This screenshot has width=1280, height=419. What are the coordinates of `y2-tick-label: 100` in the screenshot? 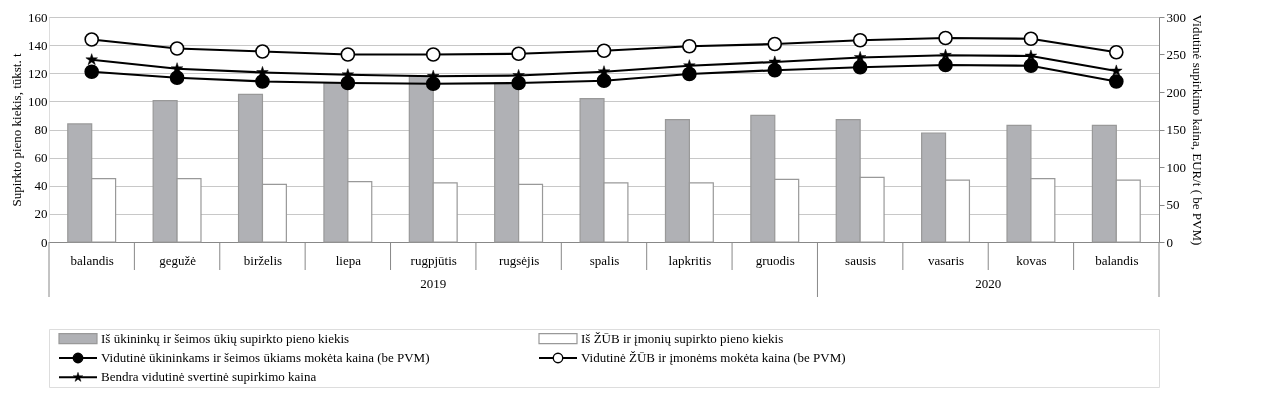 It's located at (1176, 167).